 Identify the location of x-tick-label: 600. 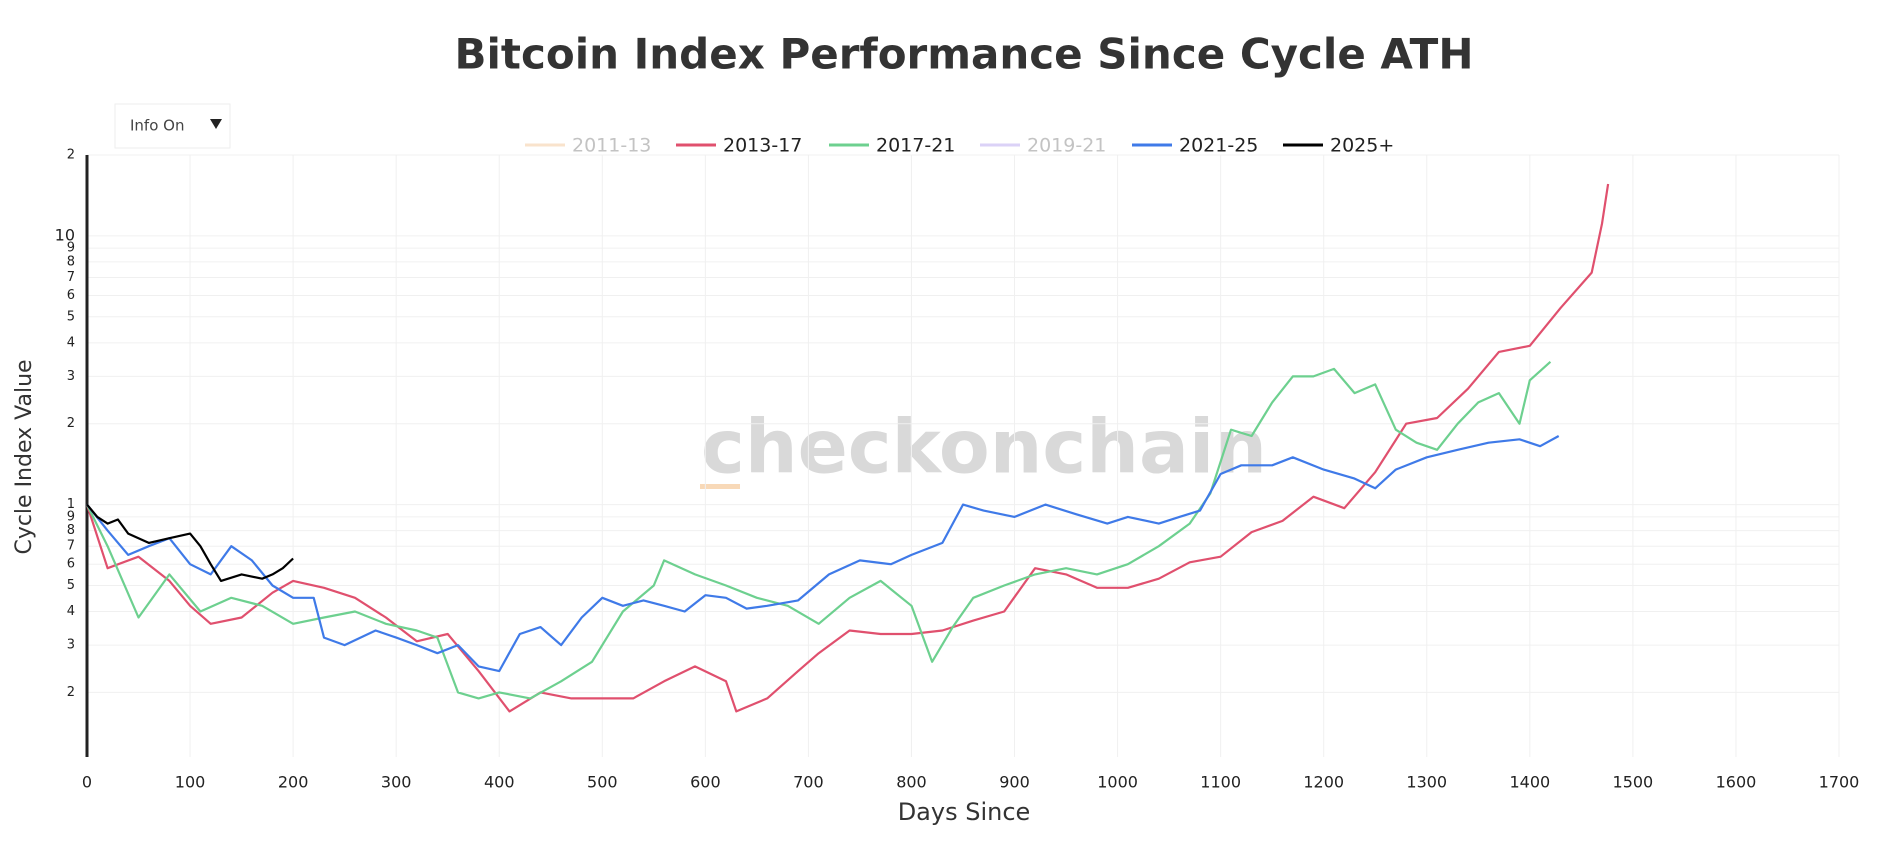
(705, 782).